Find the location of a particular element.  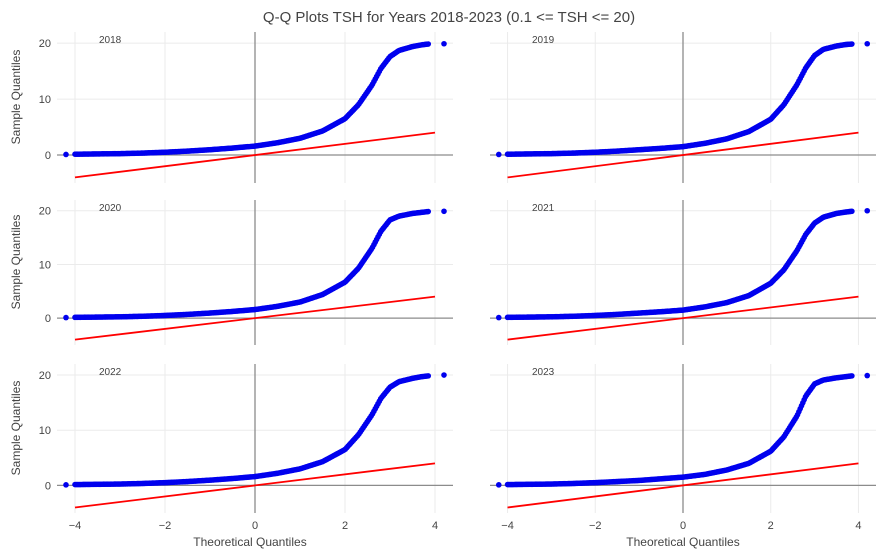

y-axis-label-row2: Sample Quantiles is located at coordinates (16, 262).